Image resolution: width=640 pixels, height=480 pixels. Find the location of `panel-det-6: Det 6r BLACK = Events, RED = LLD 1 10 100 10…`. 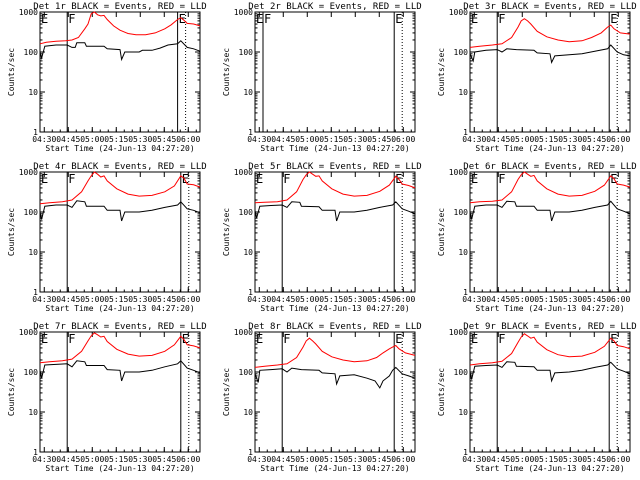

panel-det-6: Det 6r BLACK = Events, RED = LLD 1 10 100 10… is located at coordinates (537, 237).